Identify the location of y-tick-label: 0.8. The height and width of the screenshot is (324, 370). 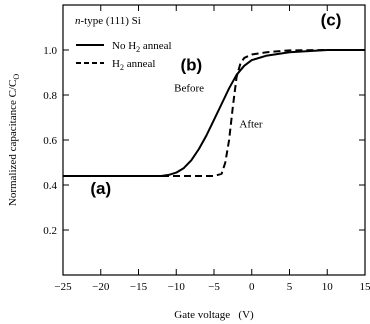
(50, 96).